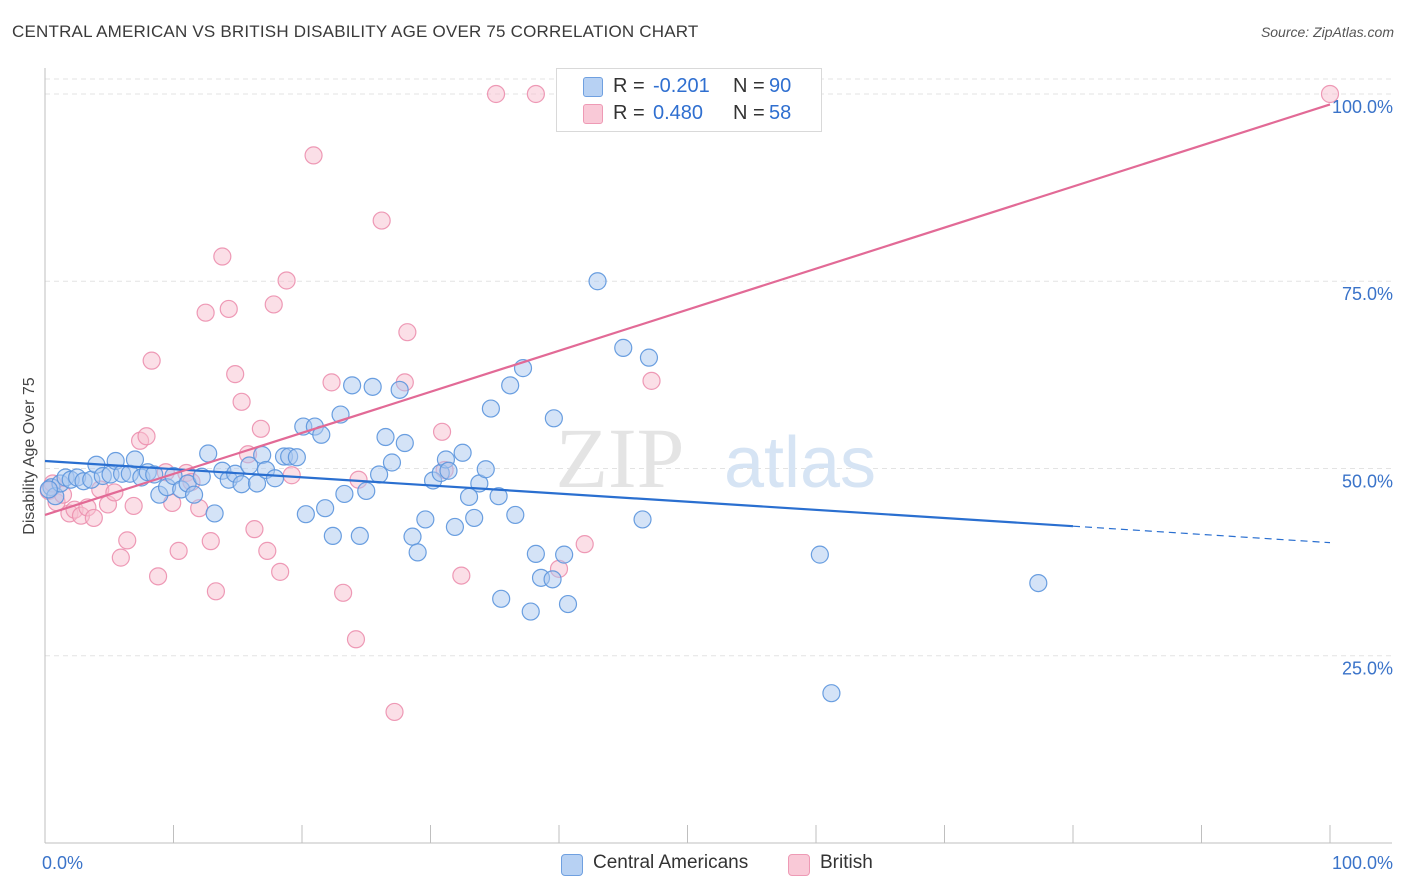 The width and height of the screenshot is (1406, 892). Describe the element at coordinates (1362, 863) in the screenshot. I see `x-tick-label: 100.0%` at that location.